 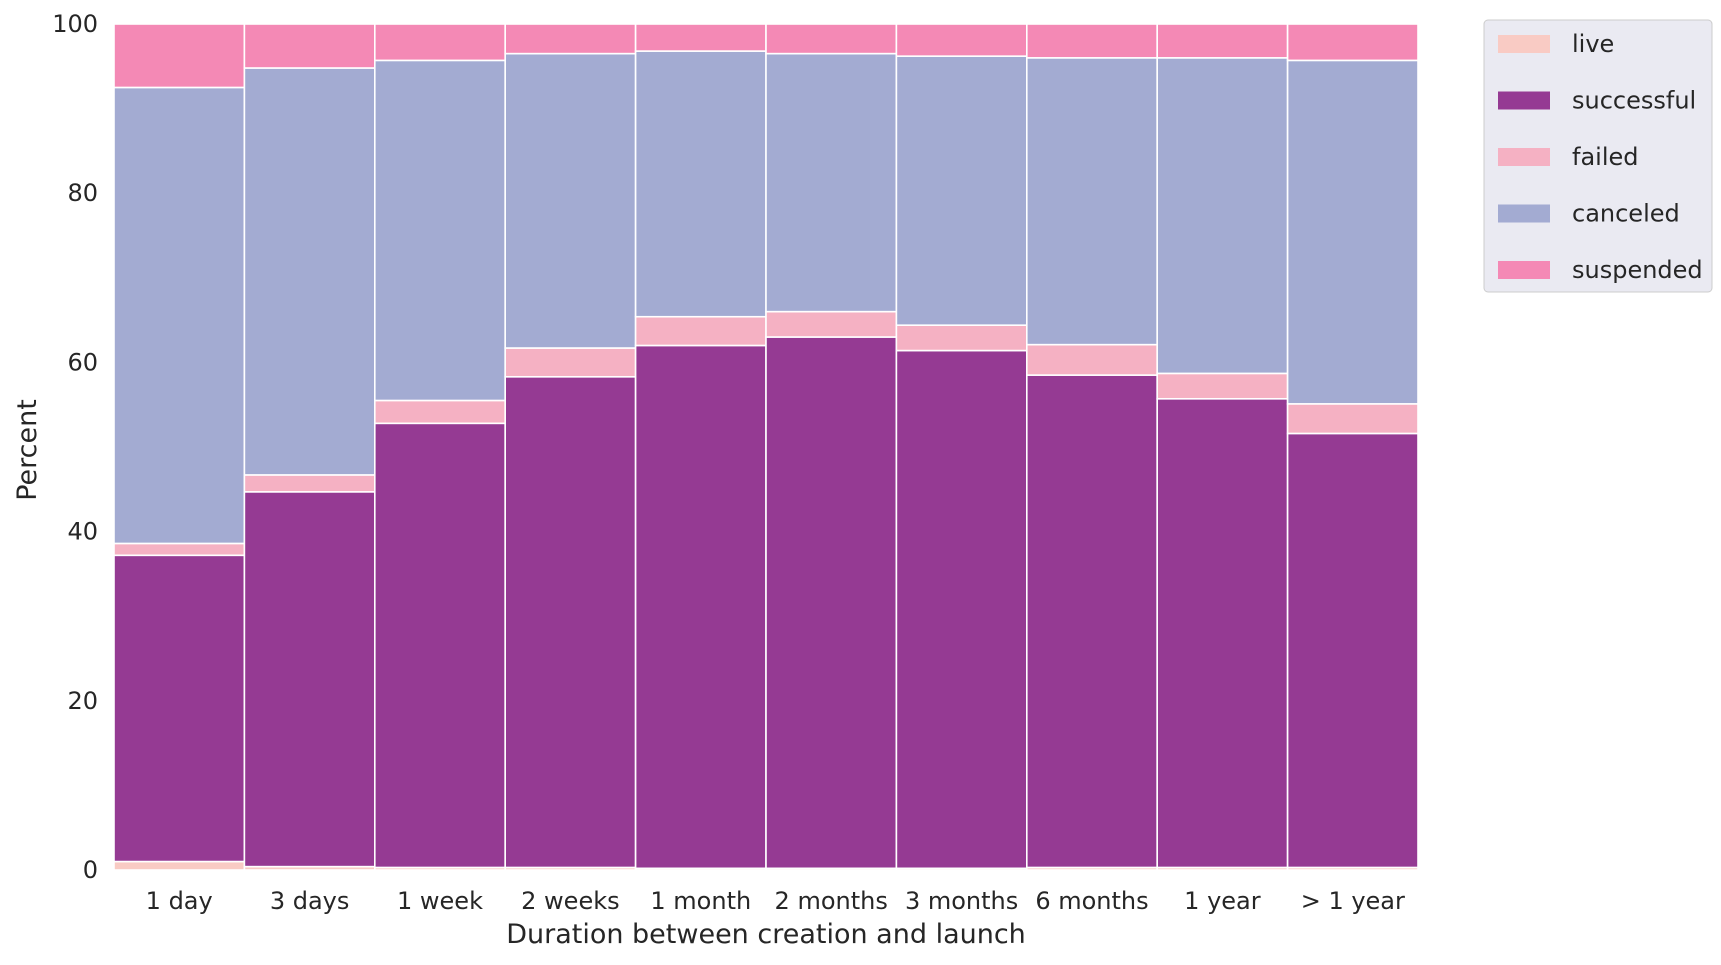 What do you see at coordinates (82, 193) in the screenshot?
I see `y-tick-label: 80` at bounding box center [82, 193].